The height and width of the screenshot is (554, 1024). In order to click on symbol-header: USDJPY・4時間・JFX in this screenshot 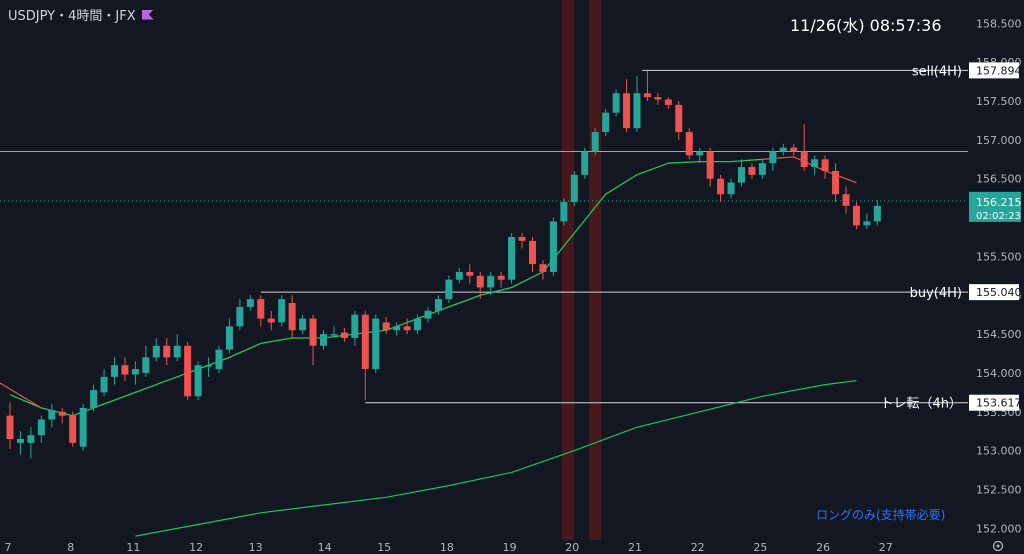, I will do `click(81, 14)`.